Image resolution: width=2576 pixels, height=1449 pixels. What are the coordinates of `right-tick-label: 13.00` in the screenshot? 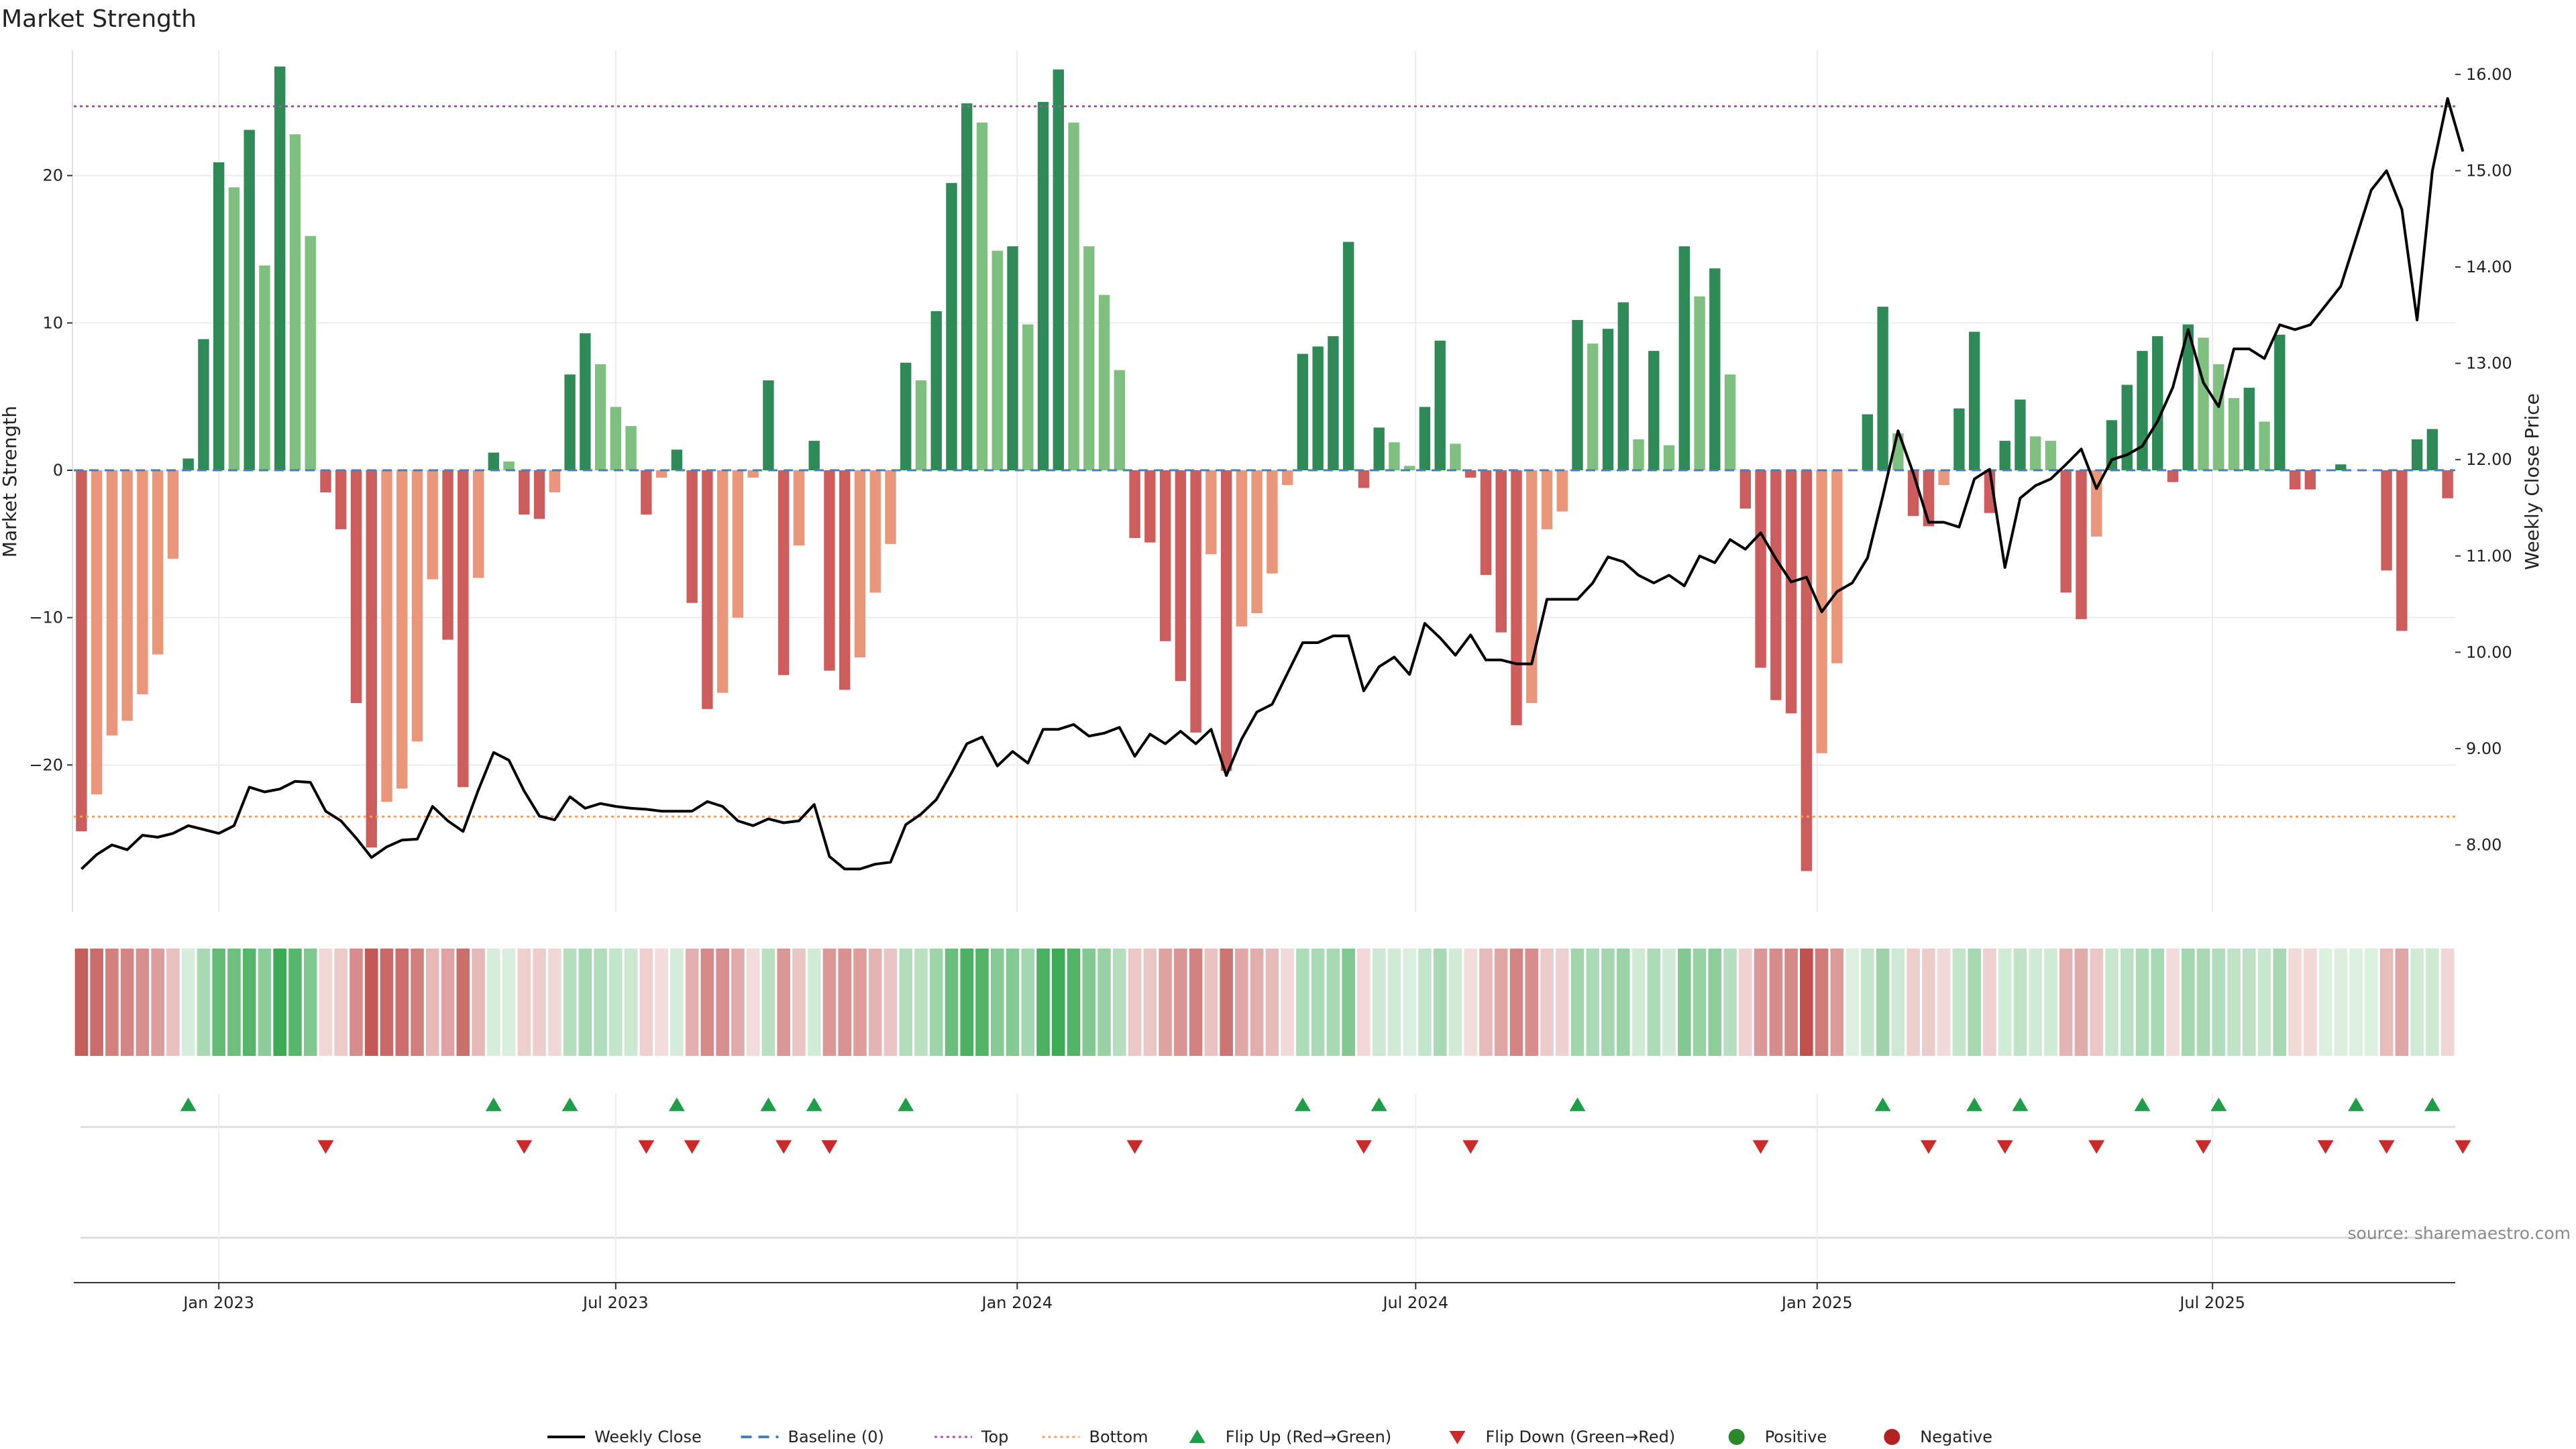 It's located at (2489, 363).